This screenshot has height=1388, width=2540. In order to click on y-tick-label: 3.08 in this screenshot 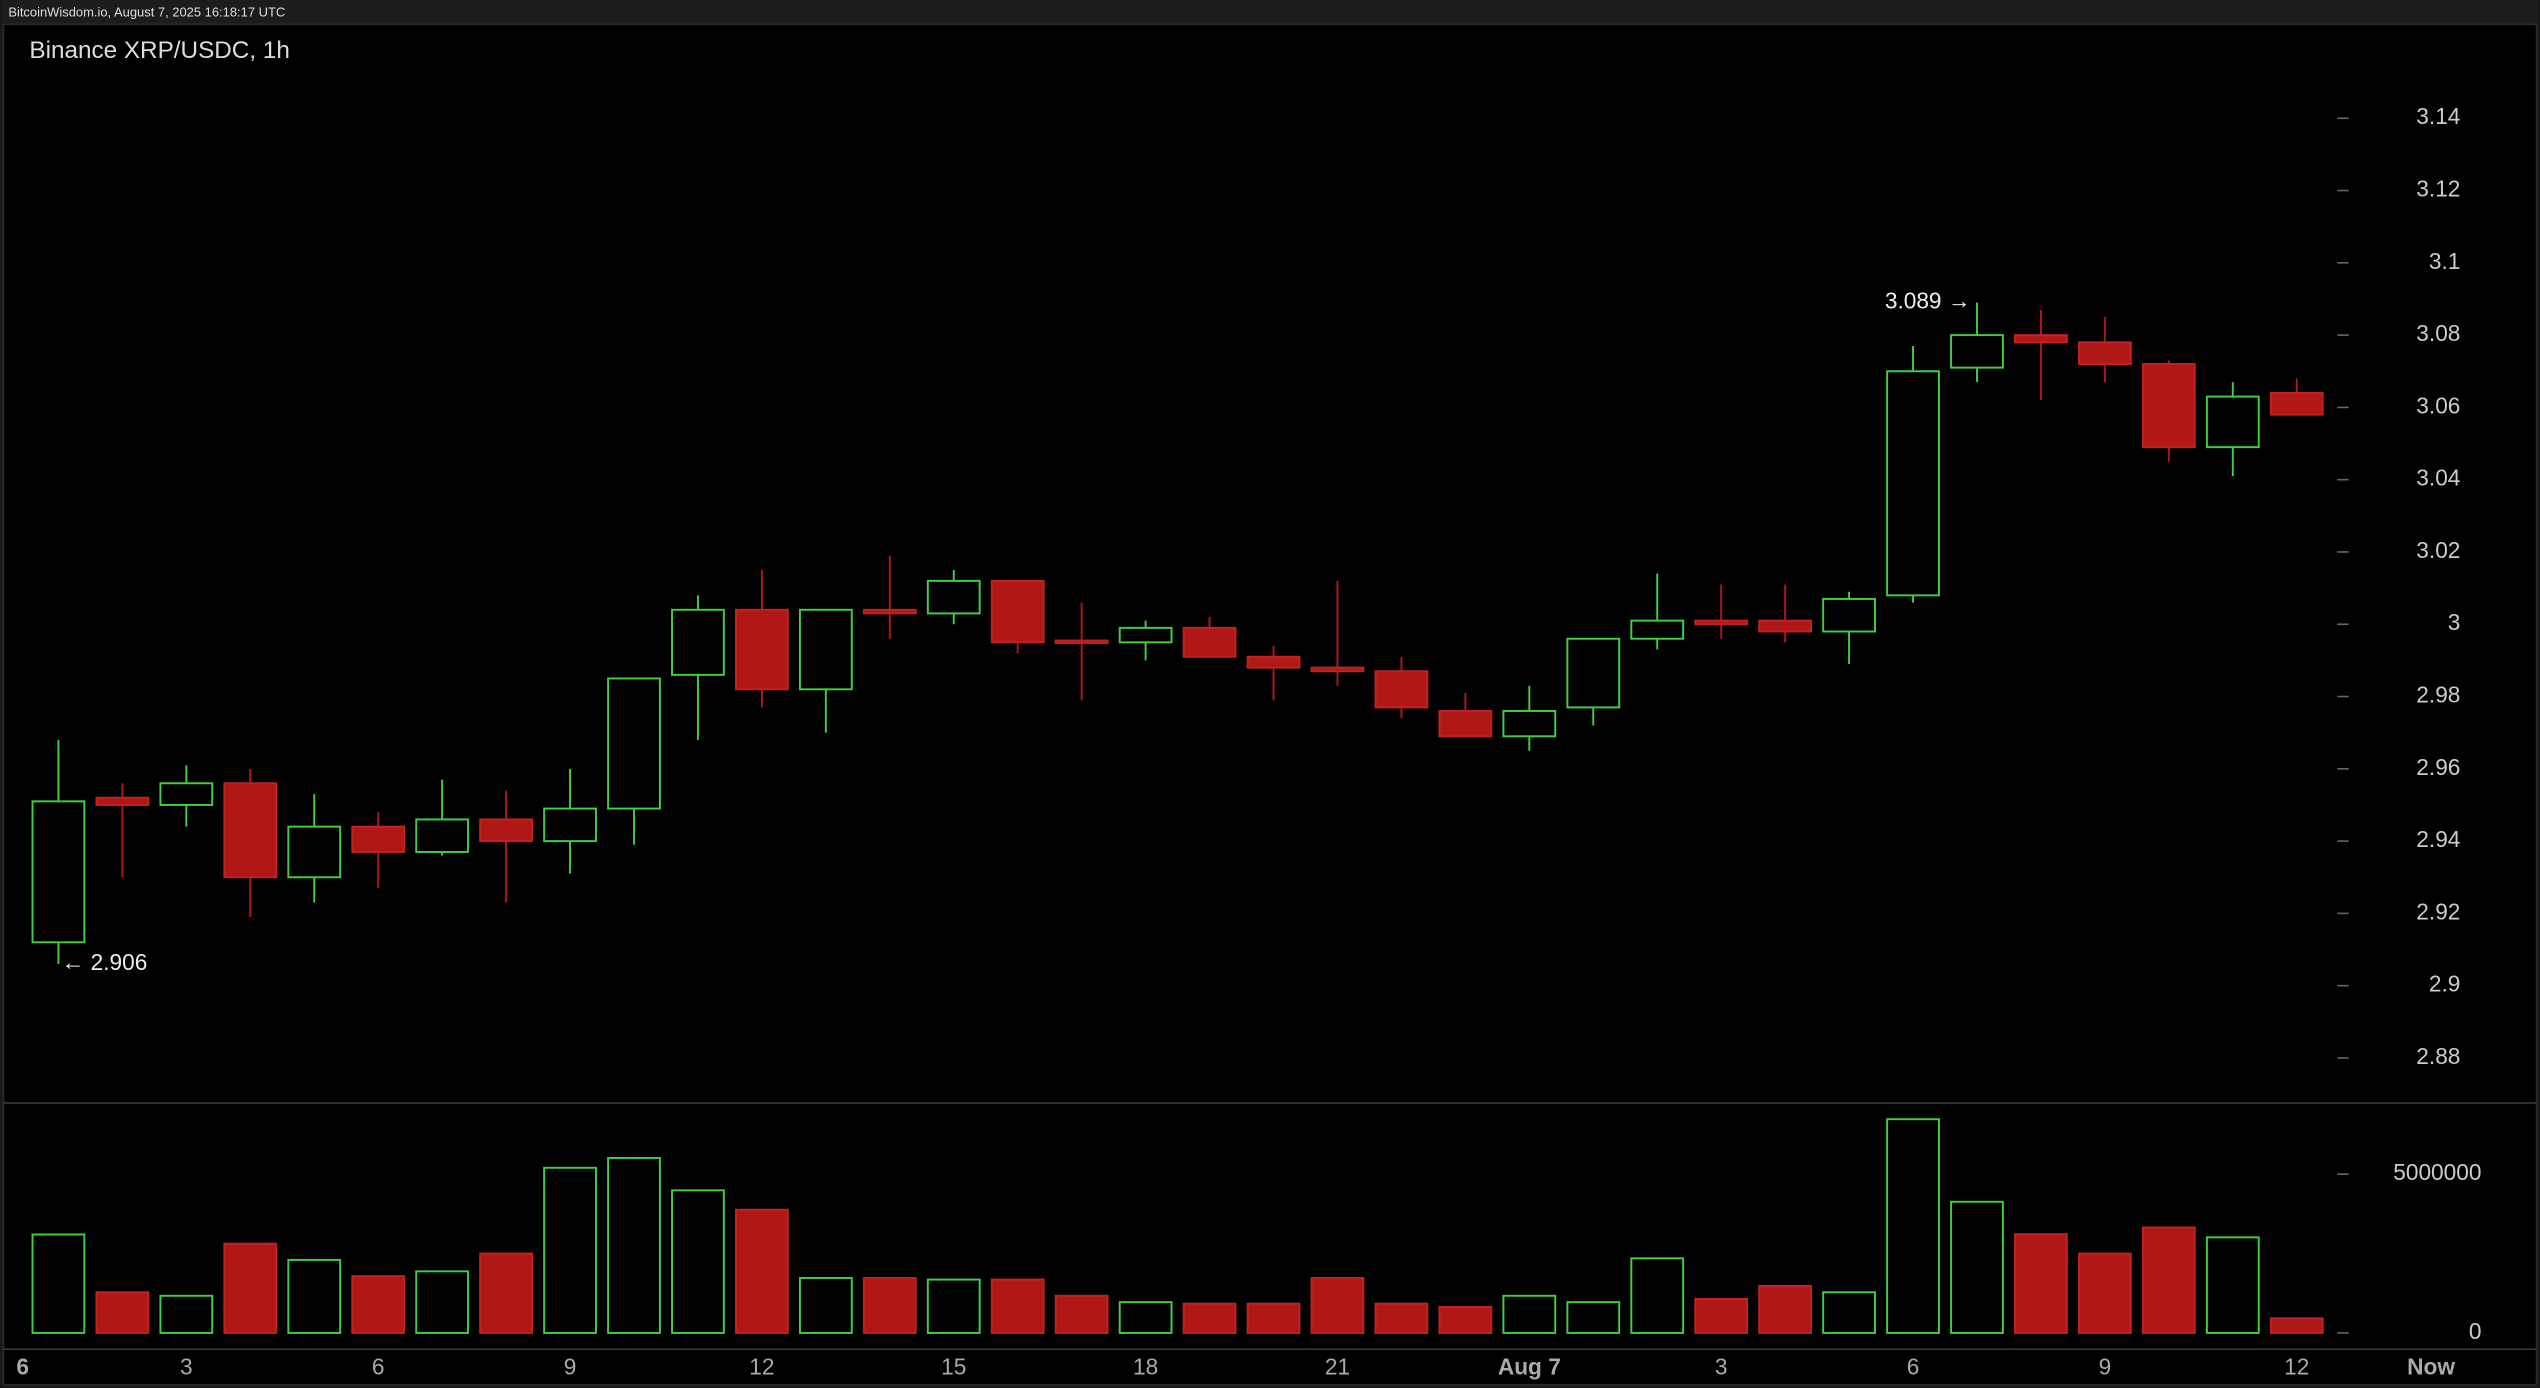, I will do `click(2438, 333)`.